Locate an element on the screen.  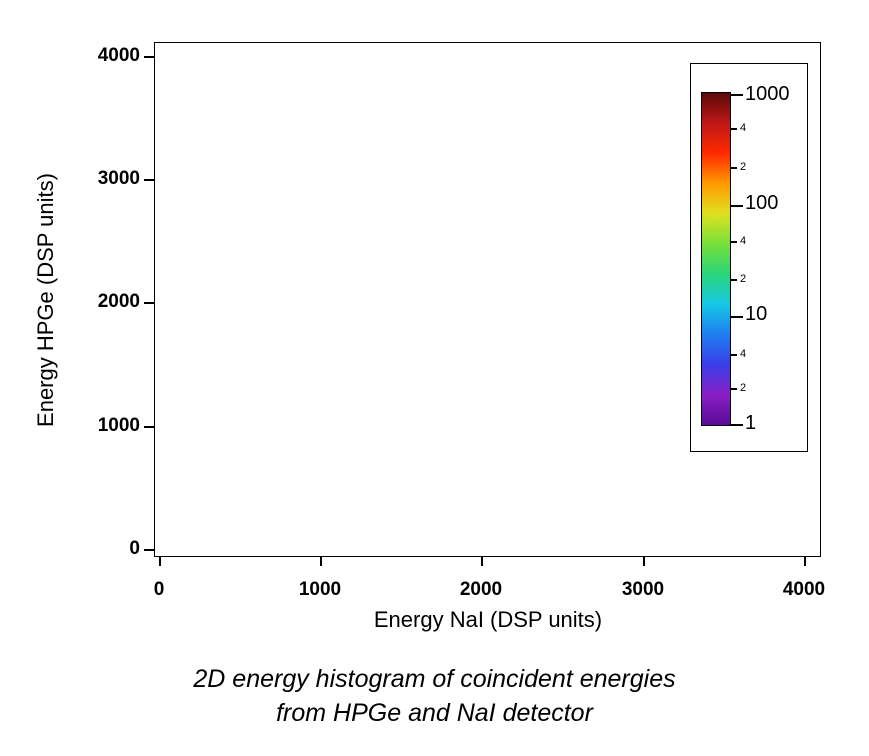
x-tick-label: 3000 is located at coordinates (643, 589).